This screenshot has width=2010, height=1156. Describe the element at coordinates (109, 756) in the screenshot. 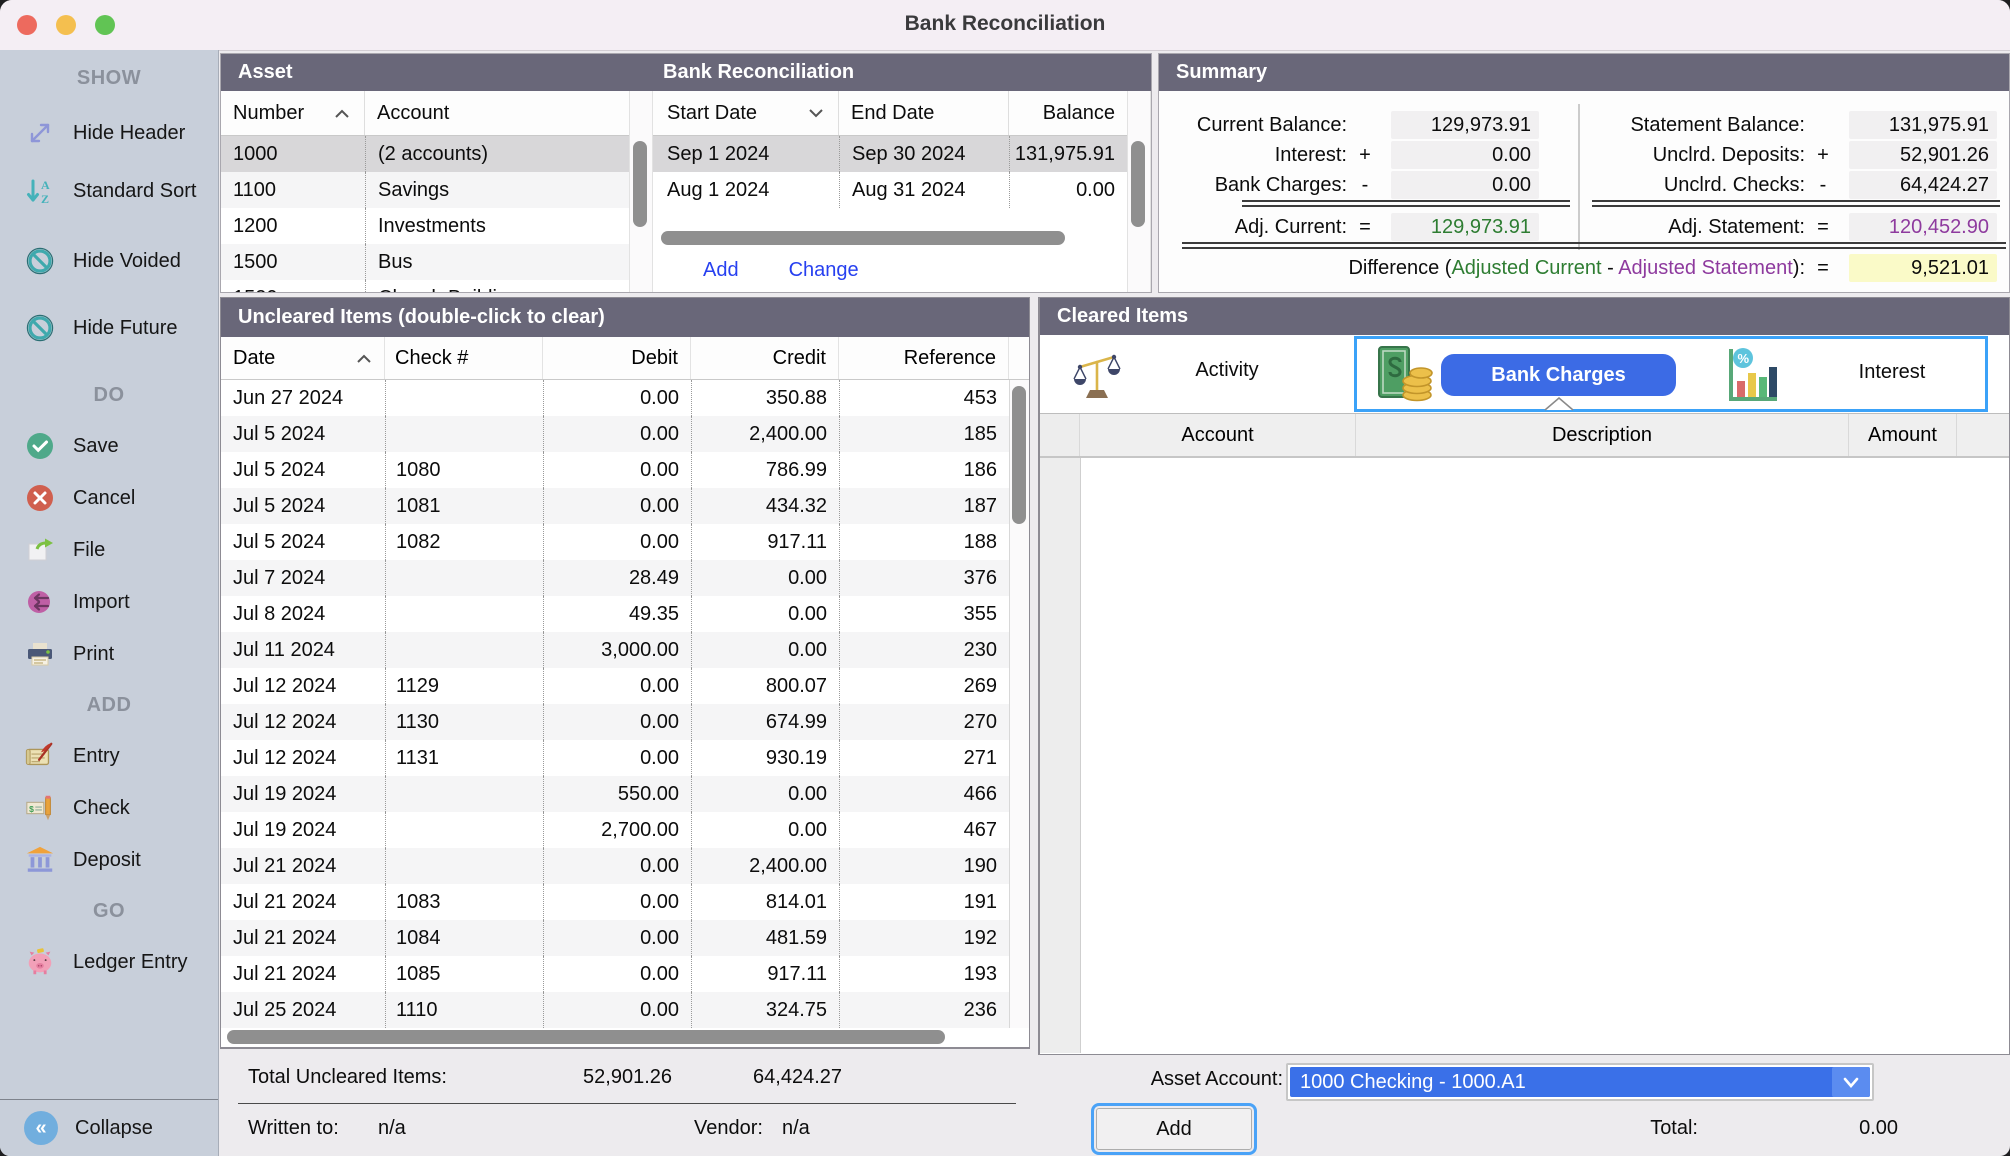

I see `sidebar-item-entry: Entry` at that location.